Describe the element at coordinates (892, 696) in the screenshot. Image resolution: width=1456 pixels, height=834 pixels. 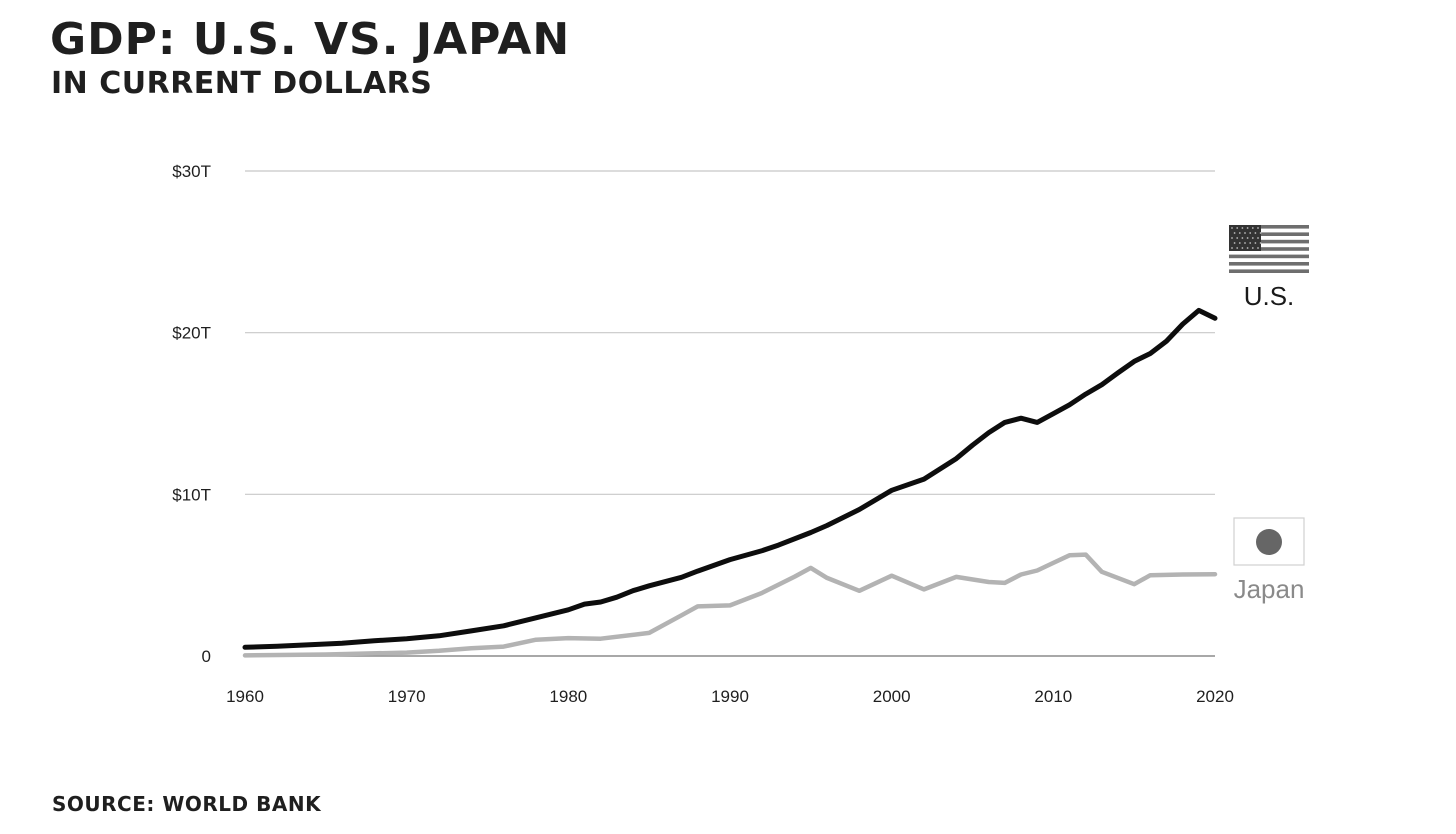
I see `x-tick-label: 2000` at that location.